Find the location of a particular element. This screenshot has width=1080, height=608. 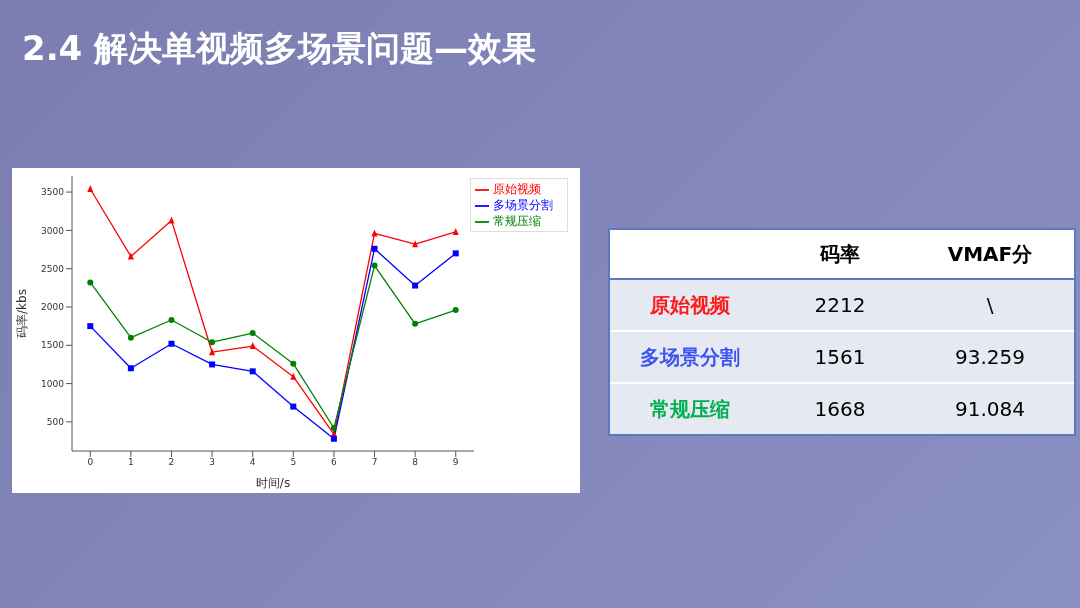

x-tick-label: 8 is located at coordinates (415, 462).